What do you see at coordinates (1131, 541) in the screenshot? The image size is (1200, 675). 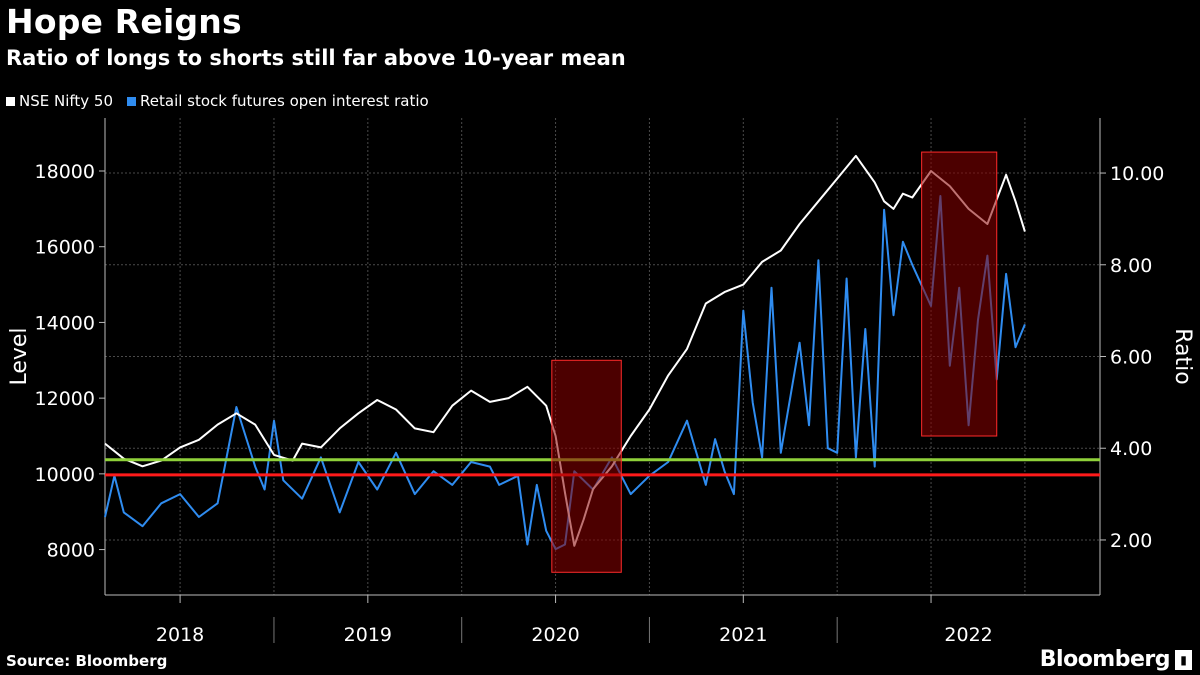 I see `right-axis-tick-label: 2.00` at bounding box center [1131, 541].